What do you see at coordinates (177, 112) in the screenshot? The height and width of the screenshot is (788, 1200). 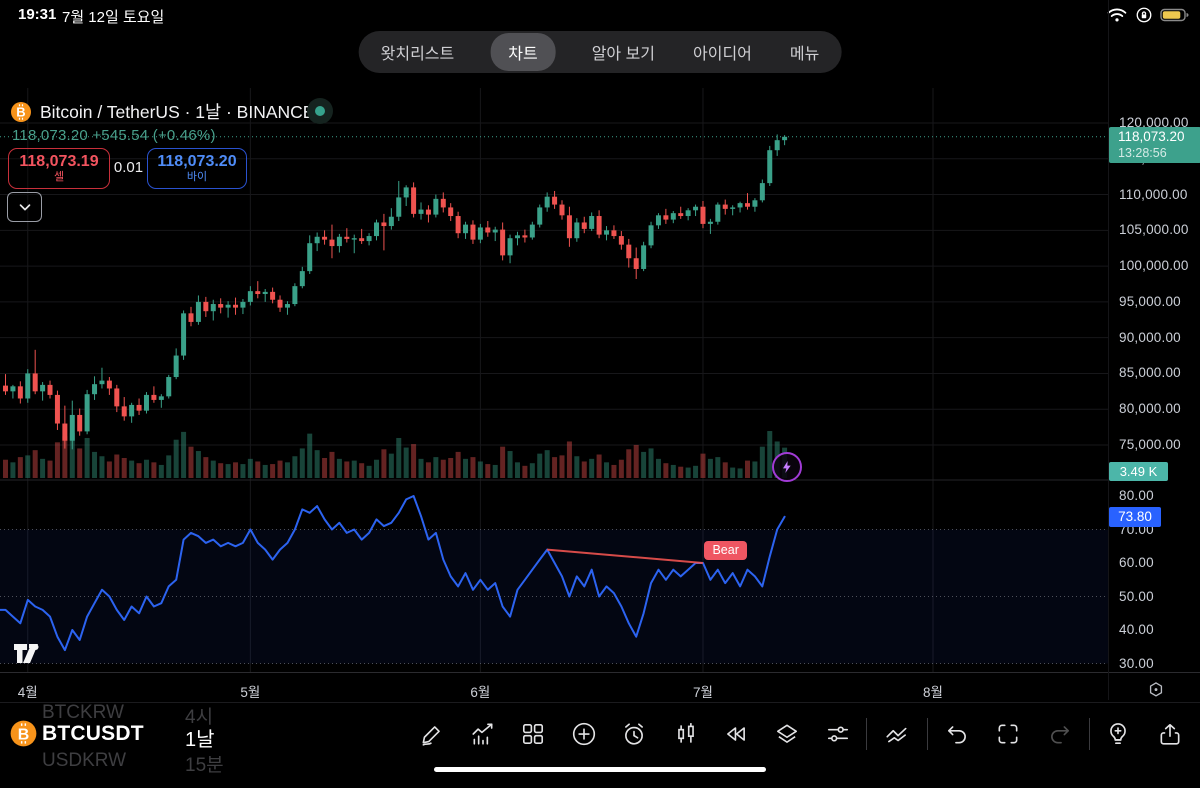 I see `symbol-title: Bitcoin / TetherUS · 1날 · BINANCE` at bounding box center [177, 112].